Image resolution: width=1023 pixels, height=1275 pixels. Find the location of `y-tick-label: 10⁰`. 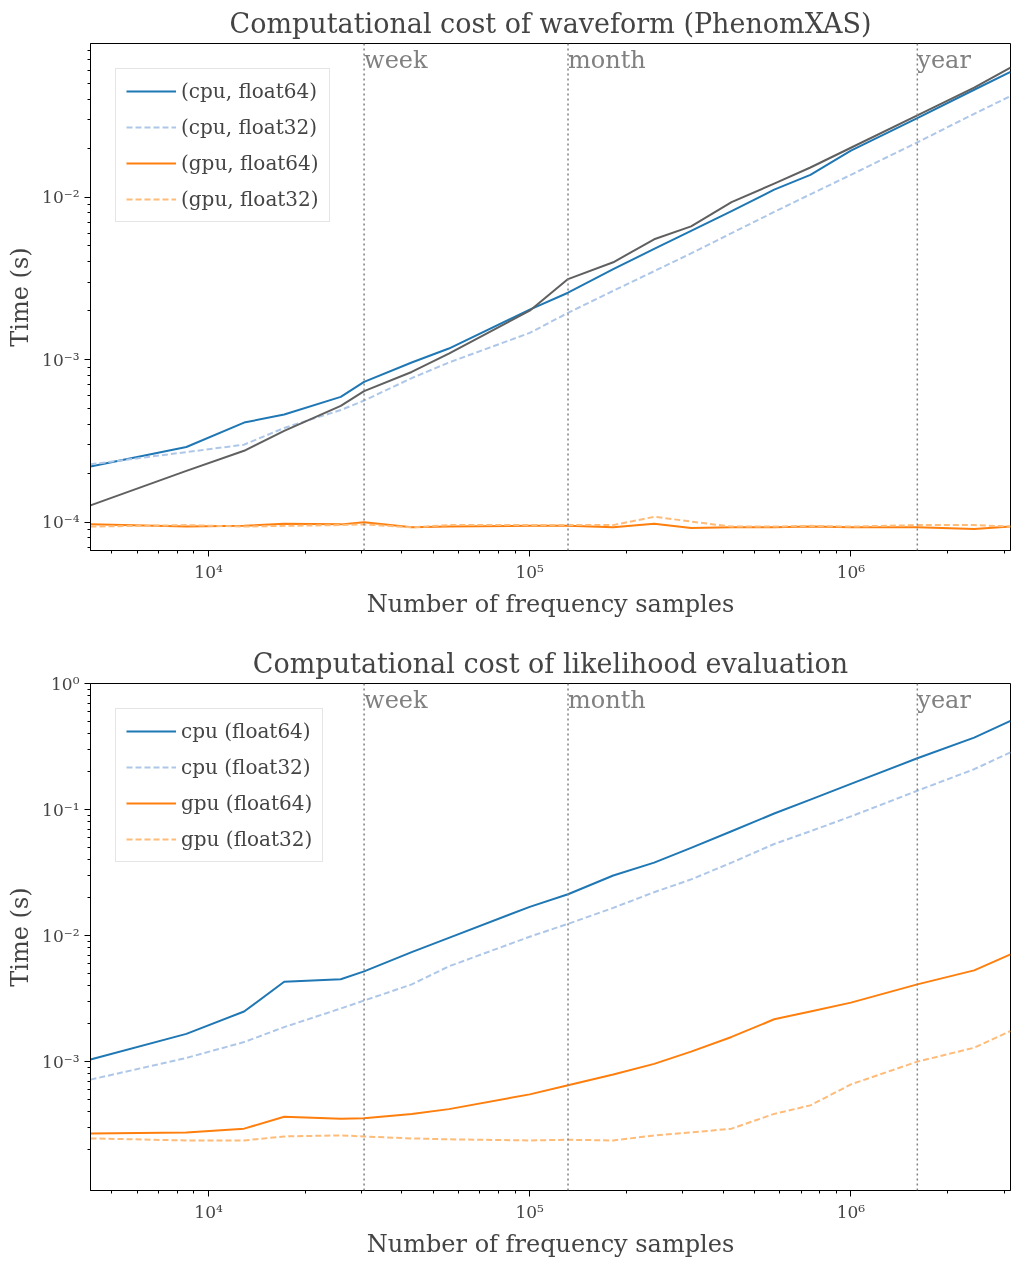

y-tick-label: 10⁰ is located at coordinates (65, 683).